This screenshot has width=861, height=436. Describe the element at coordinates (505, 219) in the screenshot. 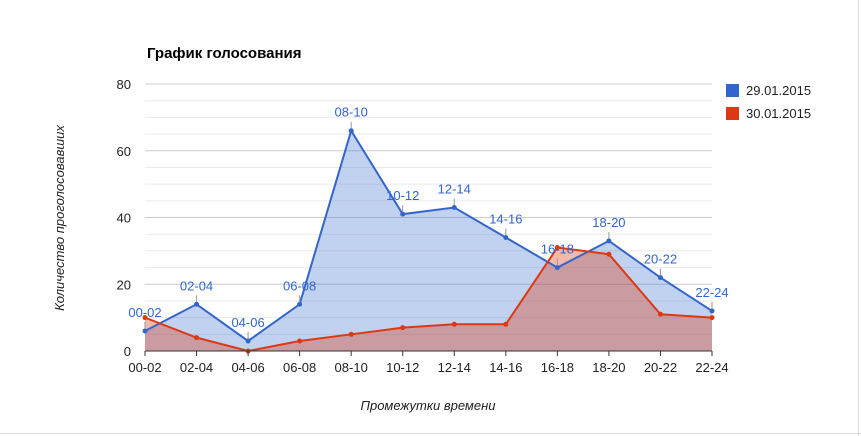

I see `annotation-label: 14-16` at that location.